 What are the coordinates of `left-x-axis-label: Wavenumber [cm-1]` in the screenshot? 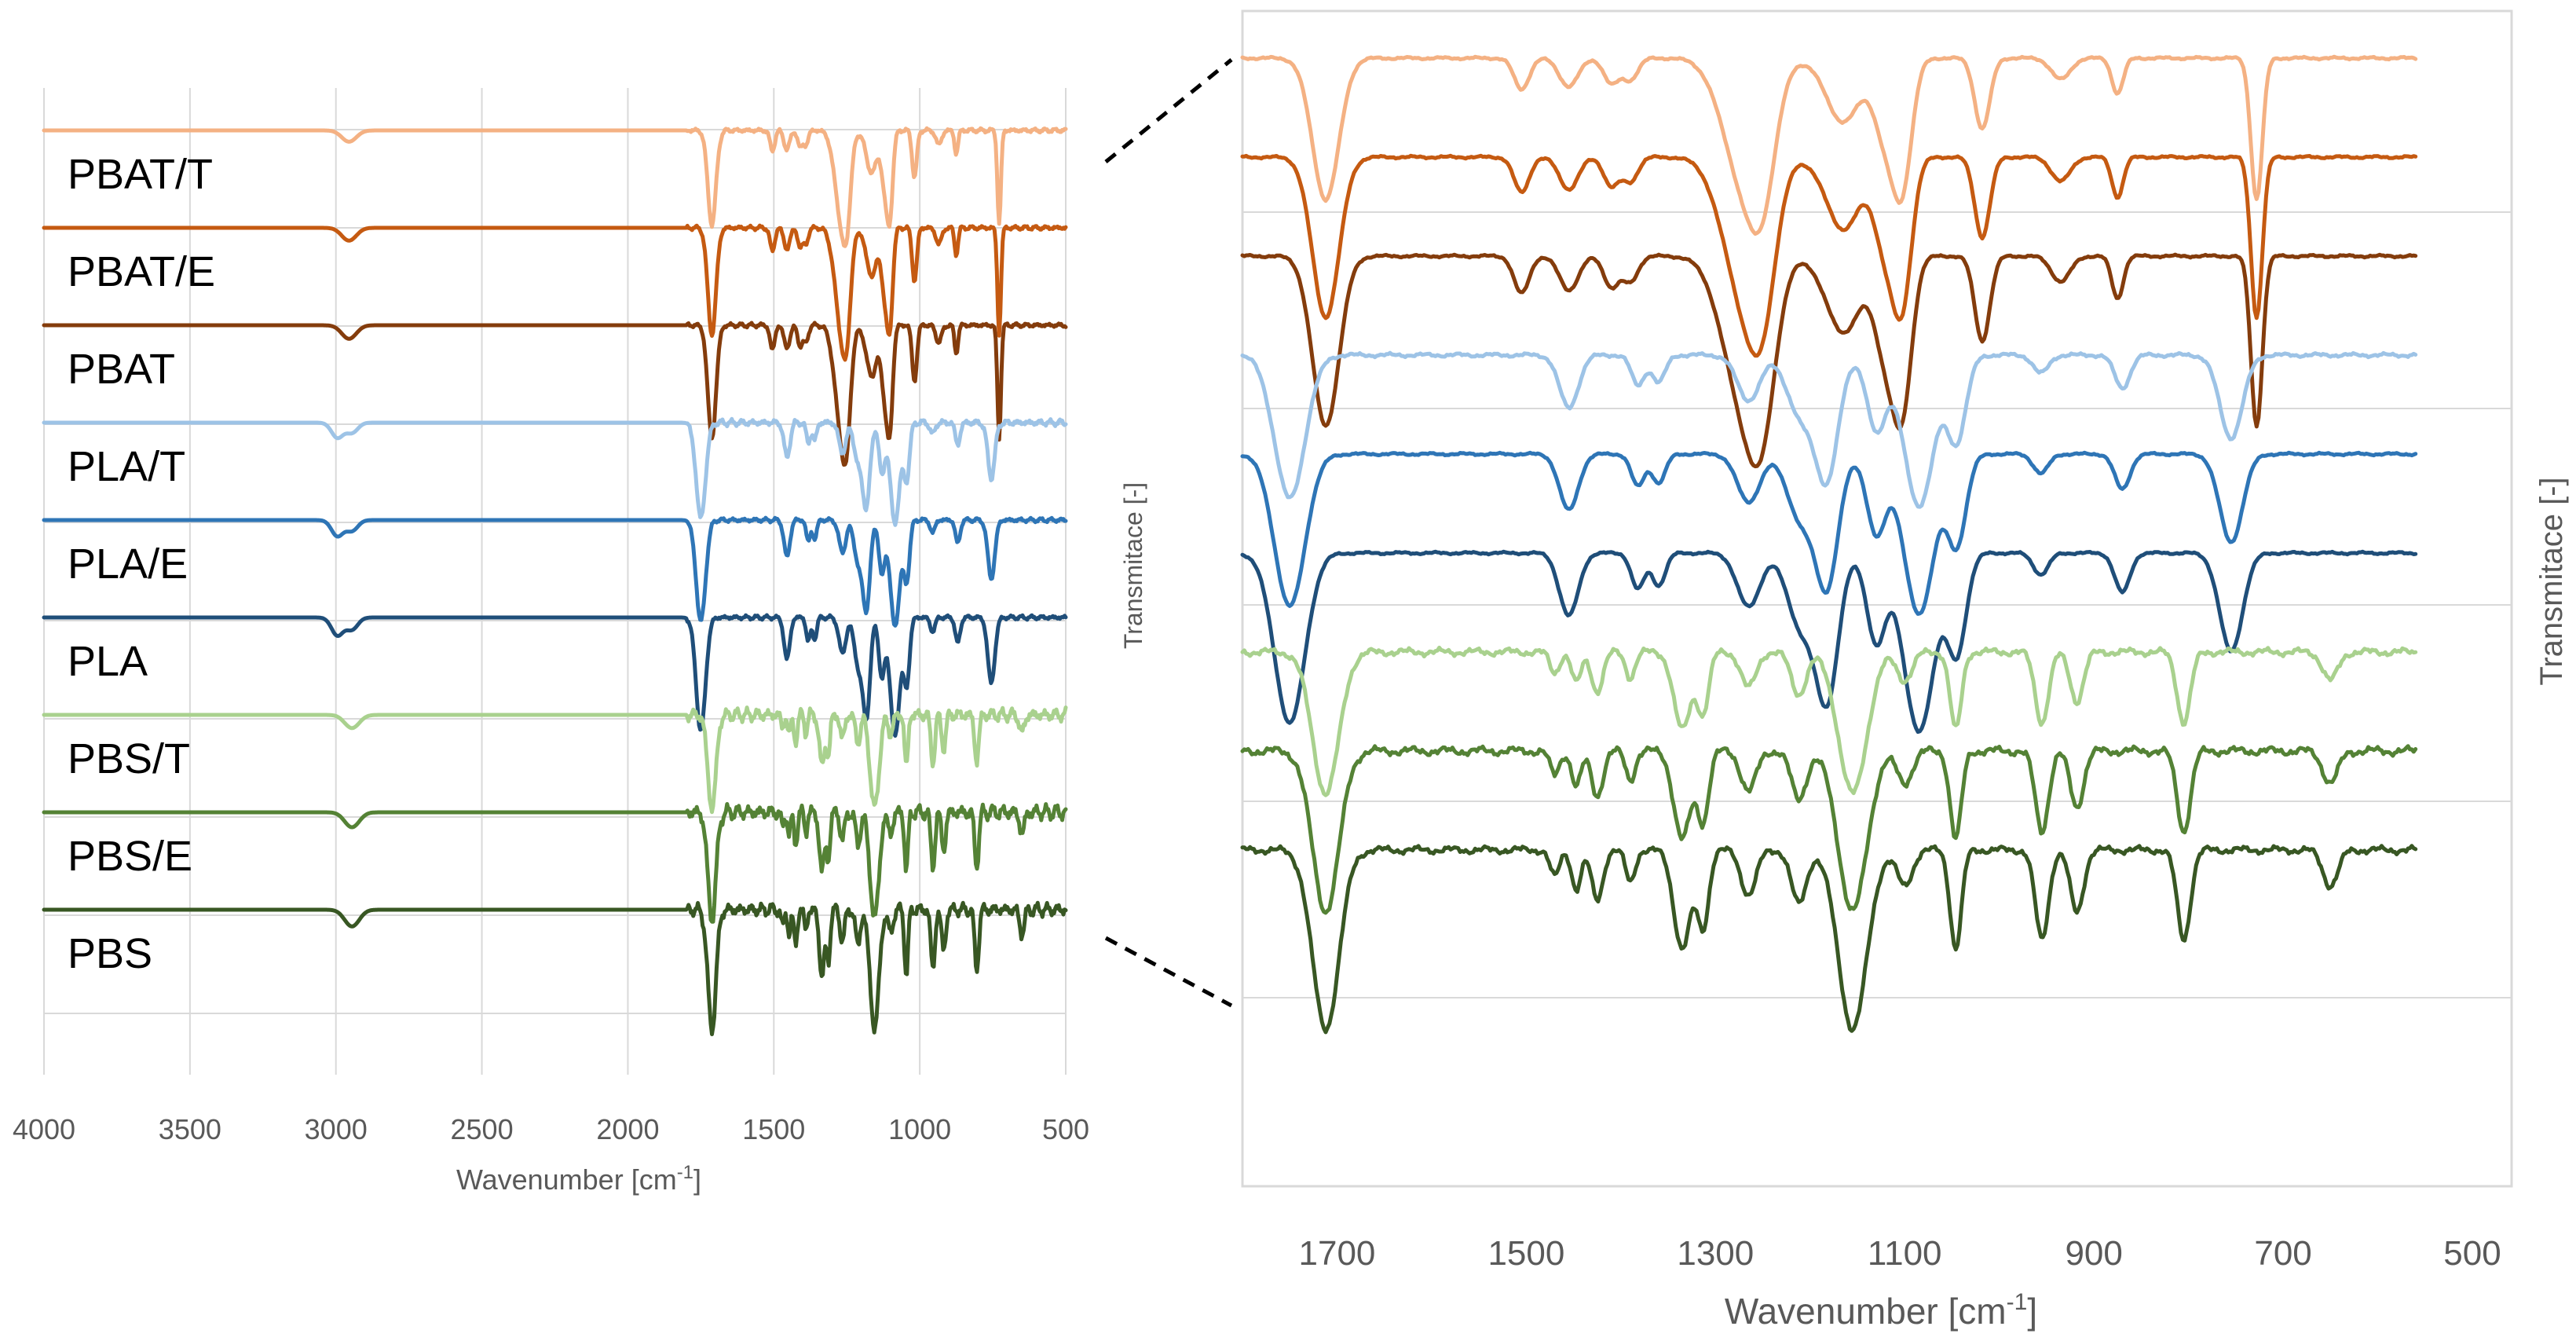 It's located at (578, 1179).